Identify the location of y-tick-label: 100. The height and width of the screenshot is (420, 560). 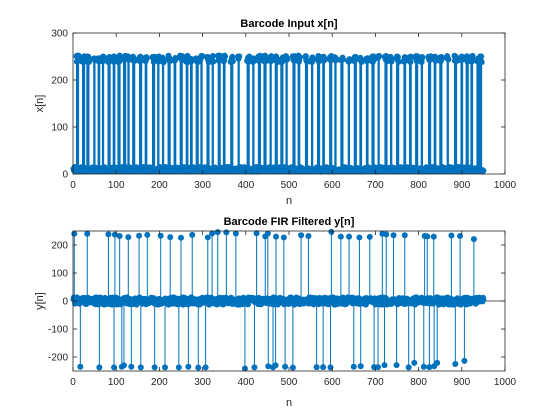
(59, 274).